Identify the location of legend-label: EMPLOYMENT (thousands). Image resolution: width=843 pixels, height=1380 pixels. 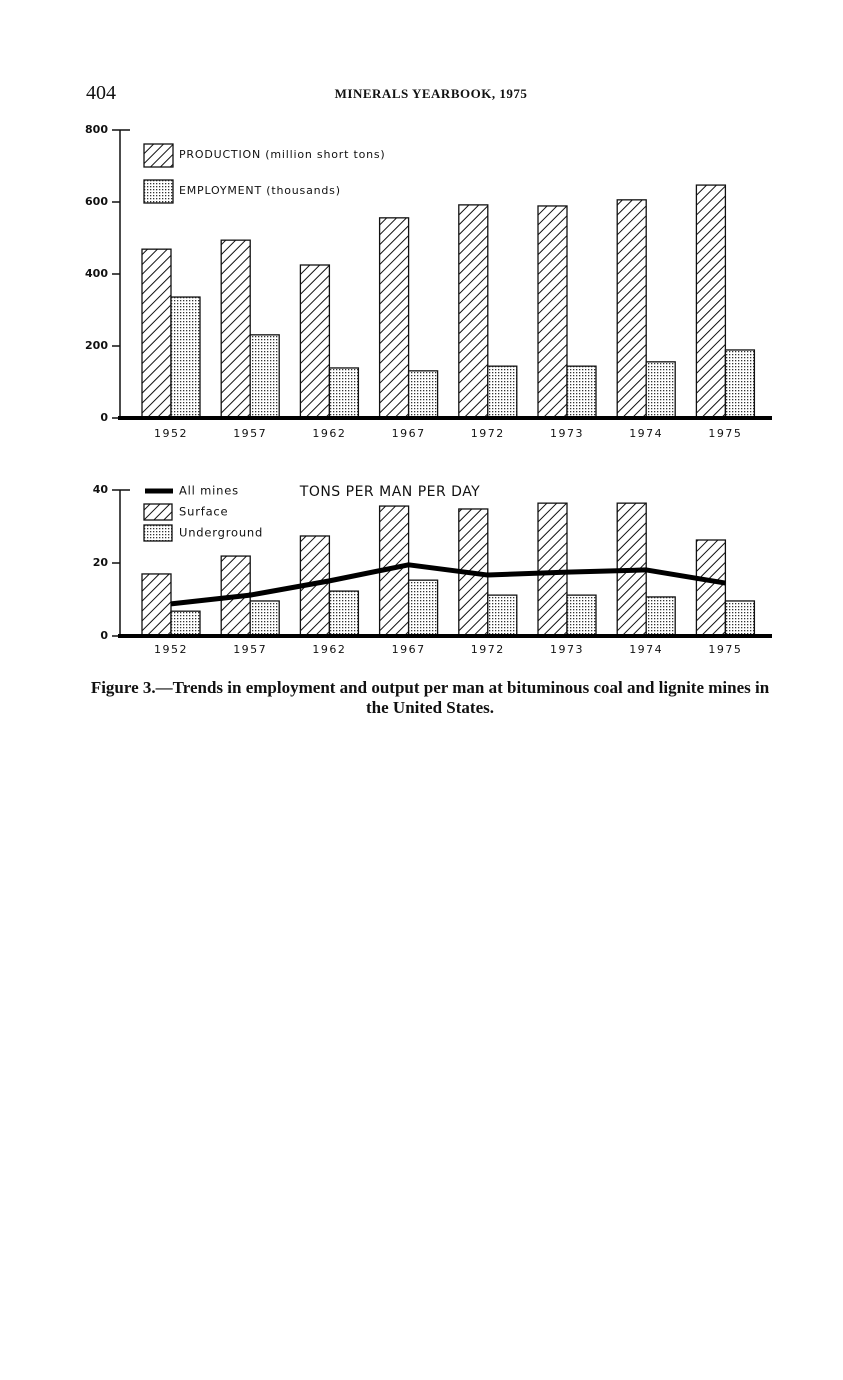
(260, 190).